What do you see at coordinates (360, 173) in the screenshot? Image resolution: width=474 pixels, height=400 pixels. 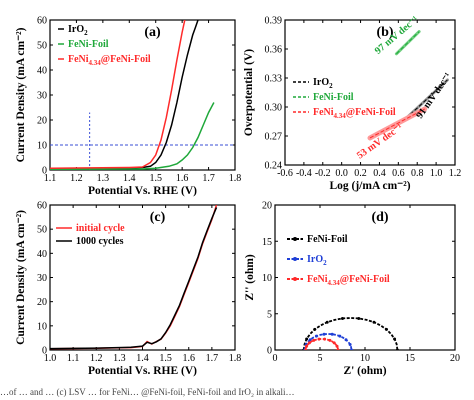 I see `x-tick-label: 0.2` at bounding box center [360, 173].